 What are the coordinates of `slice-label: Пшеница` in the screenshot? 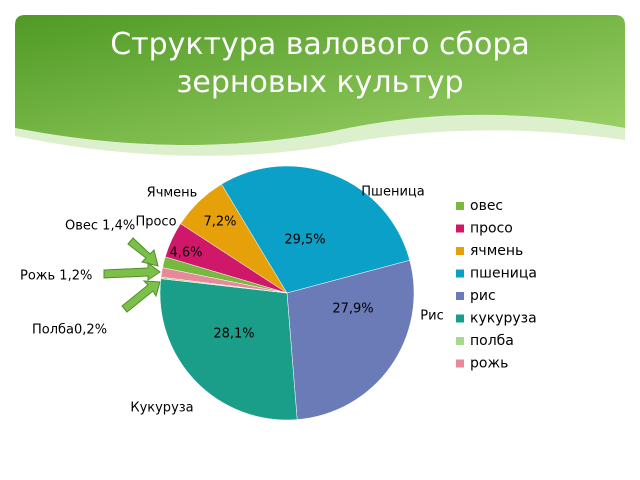 It's located at (392, 192).